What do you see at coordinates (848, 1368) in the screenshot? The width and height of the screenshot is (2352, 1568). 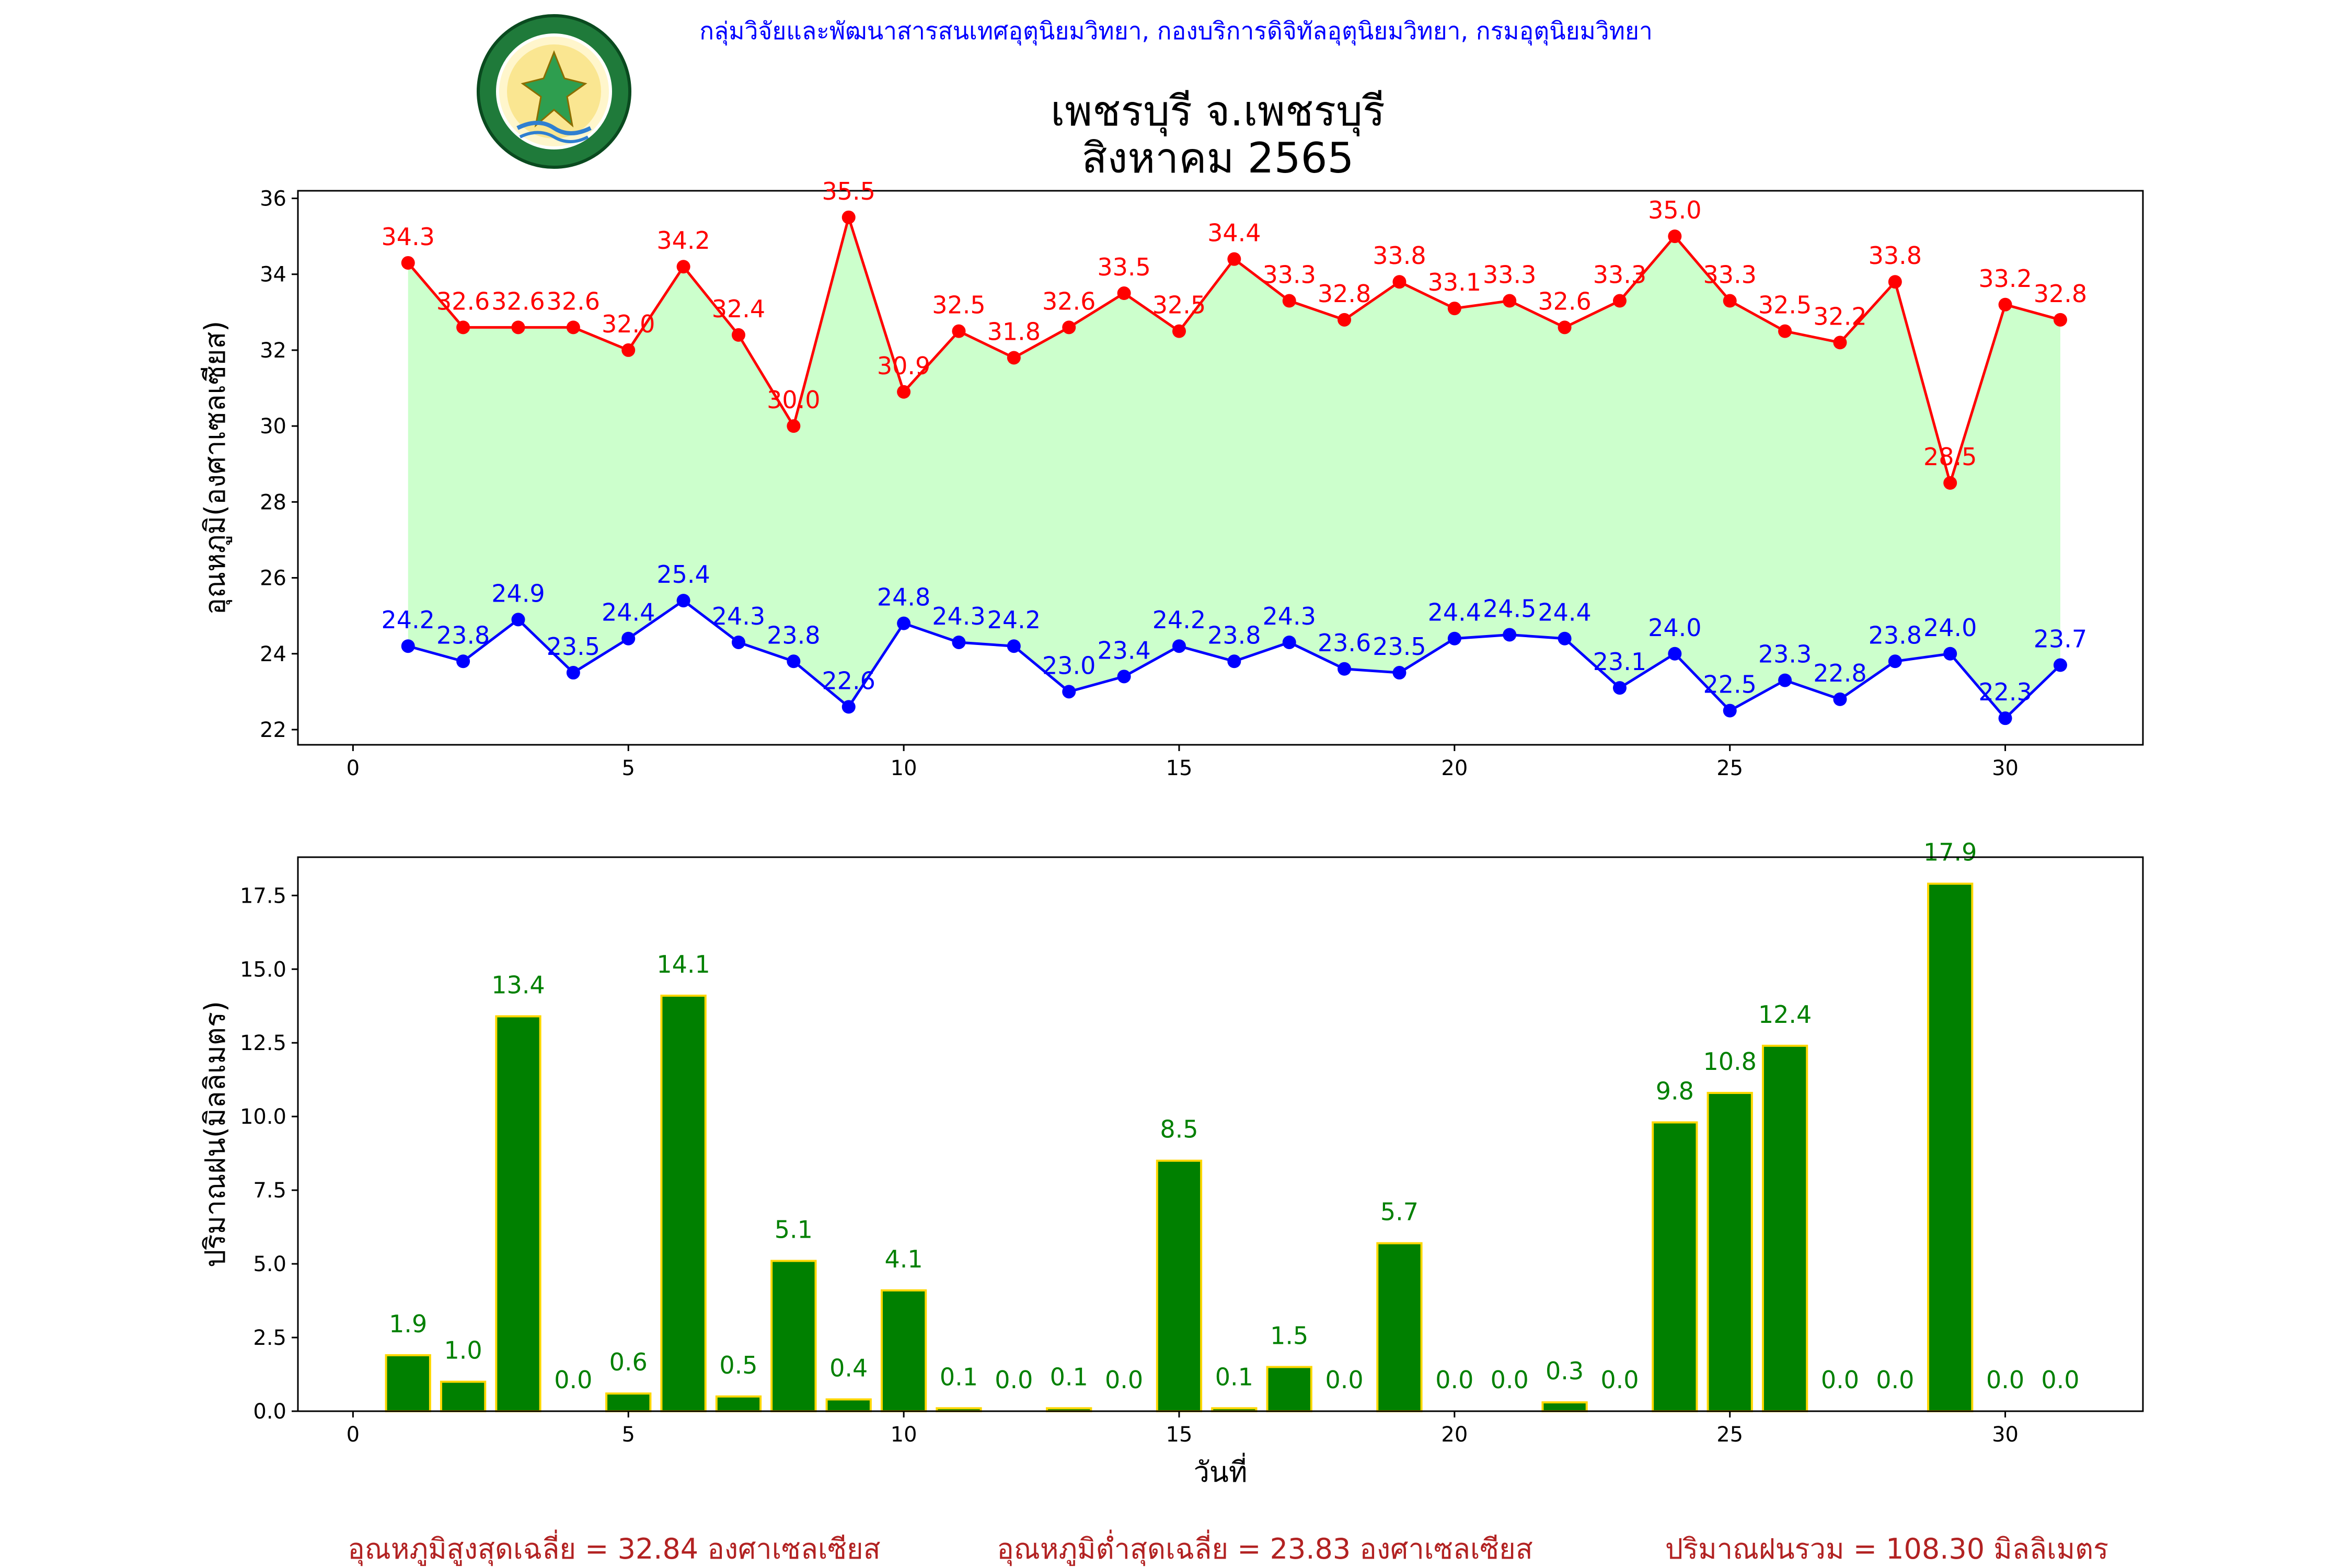 I see `rain-bar-label: 0.4` at bounding box center [848, 1368].